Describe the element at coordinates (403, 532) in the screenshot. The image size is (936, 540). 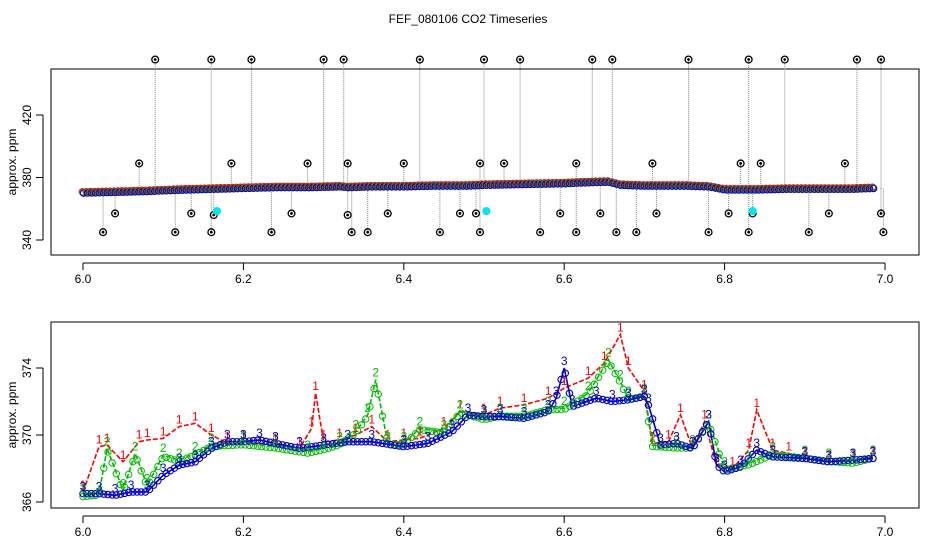
I see `bottom-x-tick-label: 6.4` at that location.